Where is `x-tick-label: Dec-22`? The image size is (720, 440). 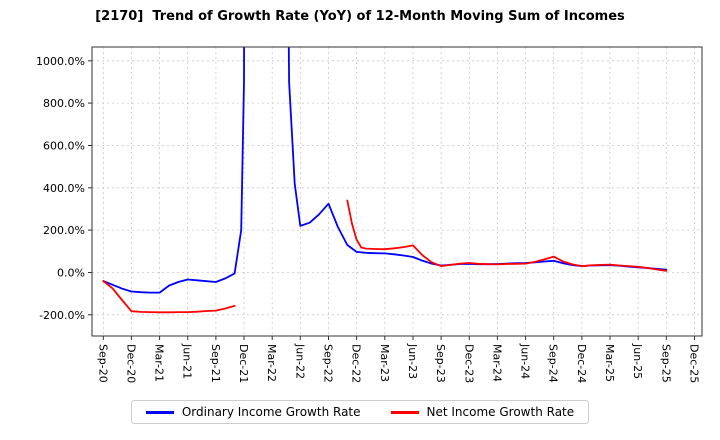 x-tick-label: Dec-22 is located at coordinates (356, 363).